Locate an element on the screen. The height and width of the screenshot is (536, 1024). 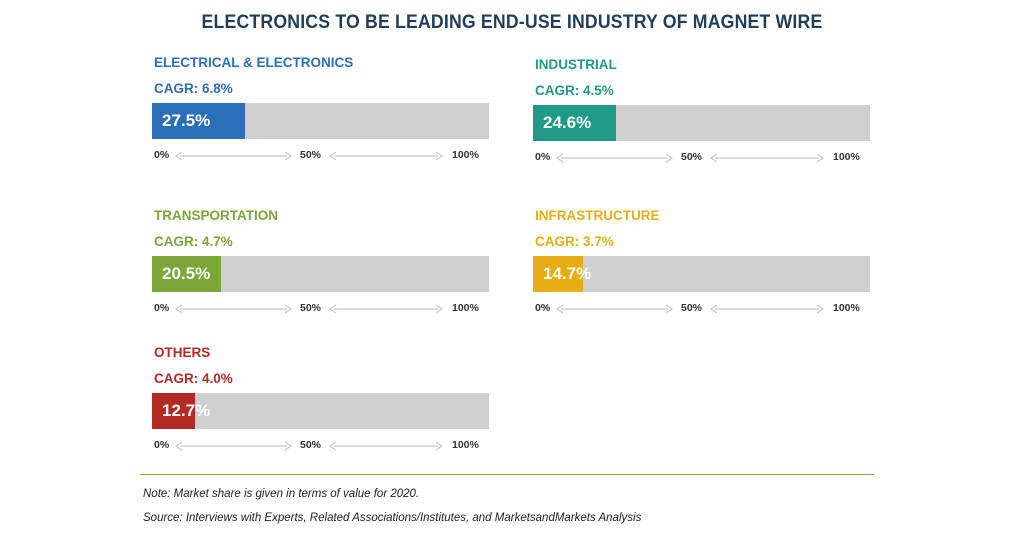
panel-2: TRANSPORTATION CAGR: 4.7% 20.5% 0% 50% 100% is located at coordinates (322, 273).